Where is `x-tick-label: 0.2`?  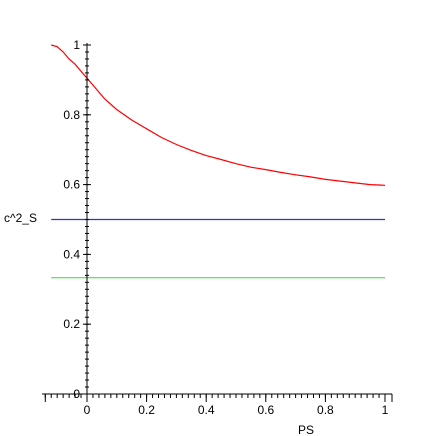
x-tick-label: 0.2 is located at coordinates (146, 410).